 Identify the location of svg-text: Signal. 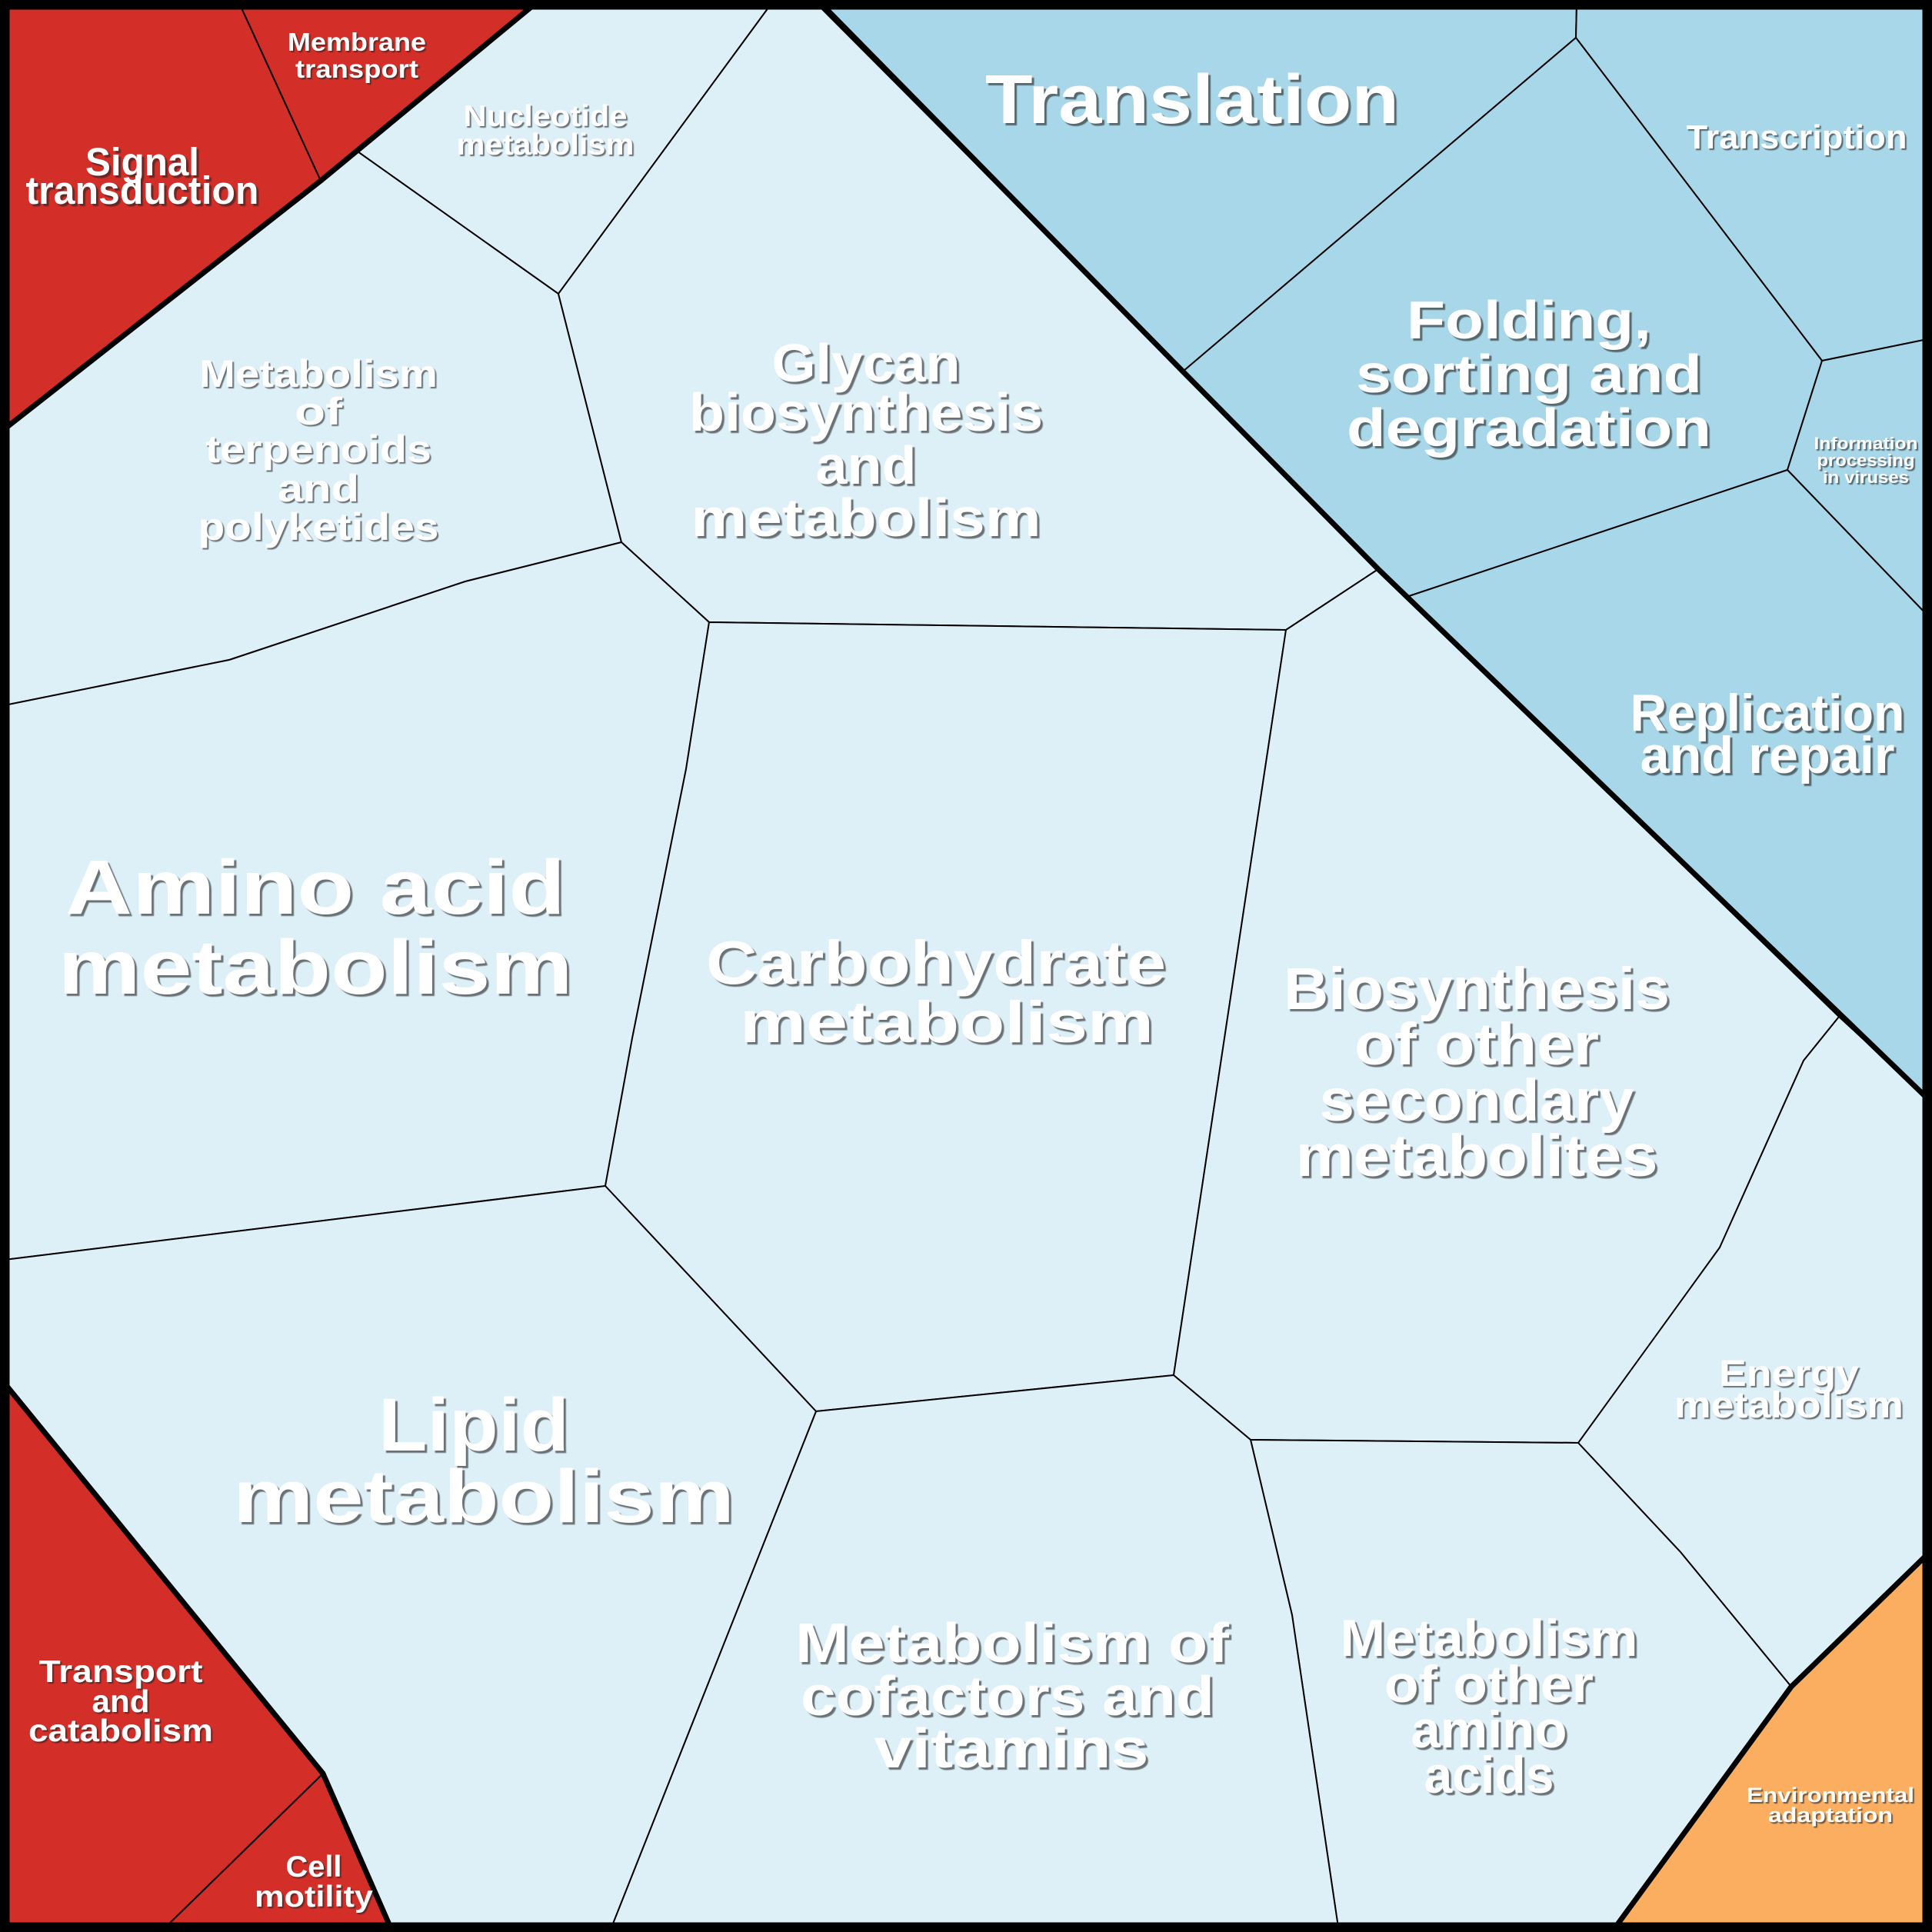
(142, 162).